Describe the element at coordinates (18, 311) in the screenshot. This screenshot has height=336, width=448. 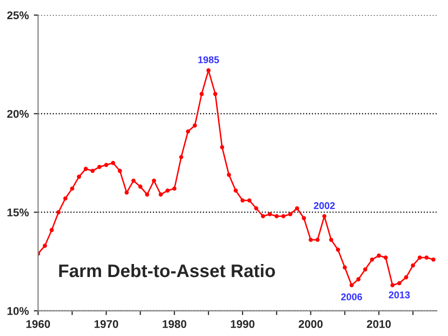
I see `y-tick-label: 10%` at that location.